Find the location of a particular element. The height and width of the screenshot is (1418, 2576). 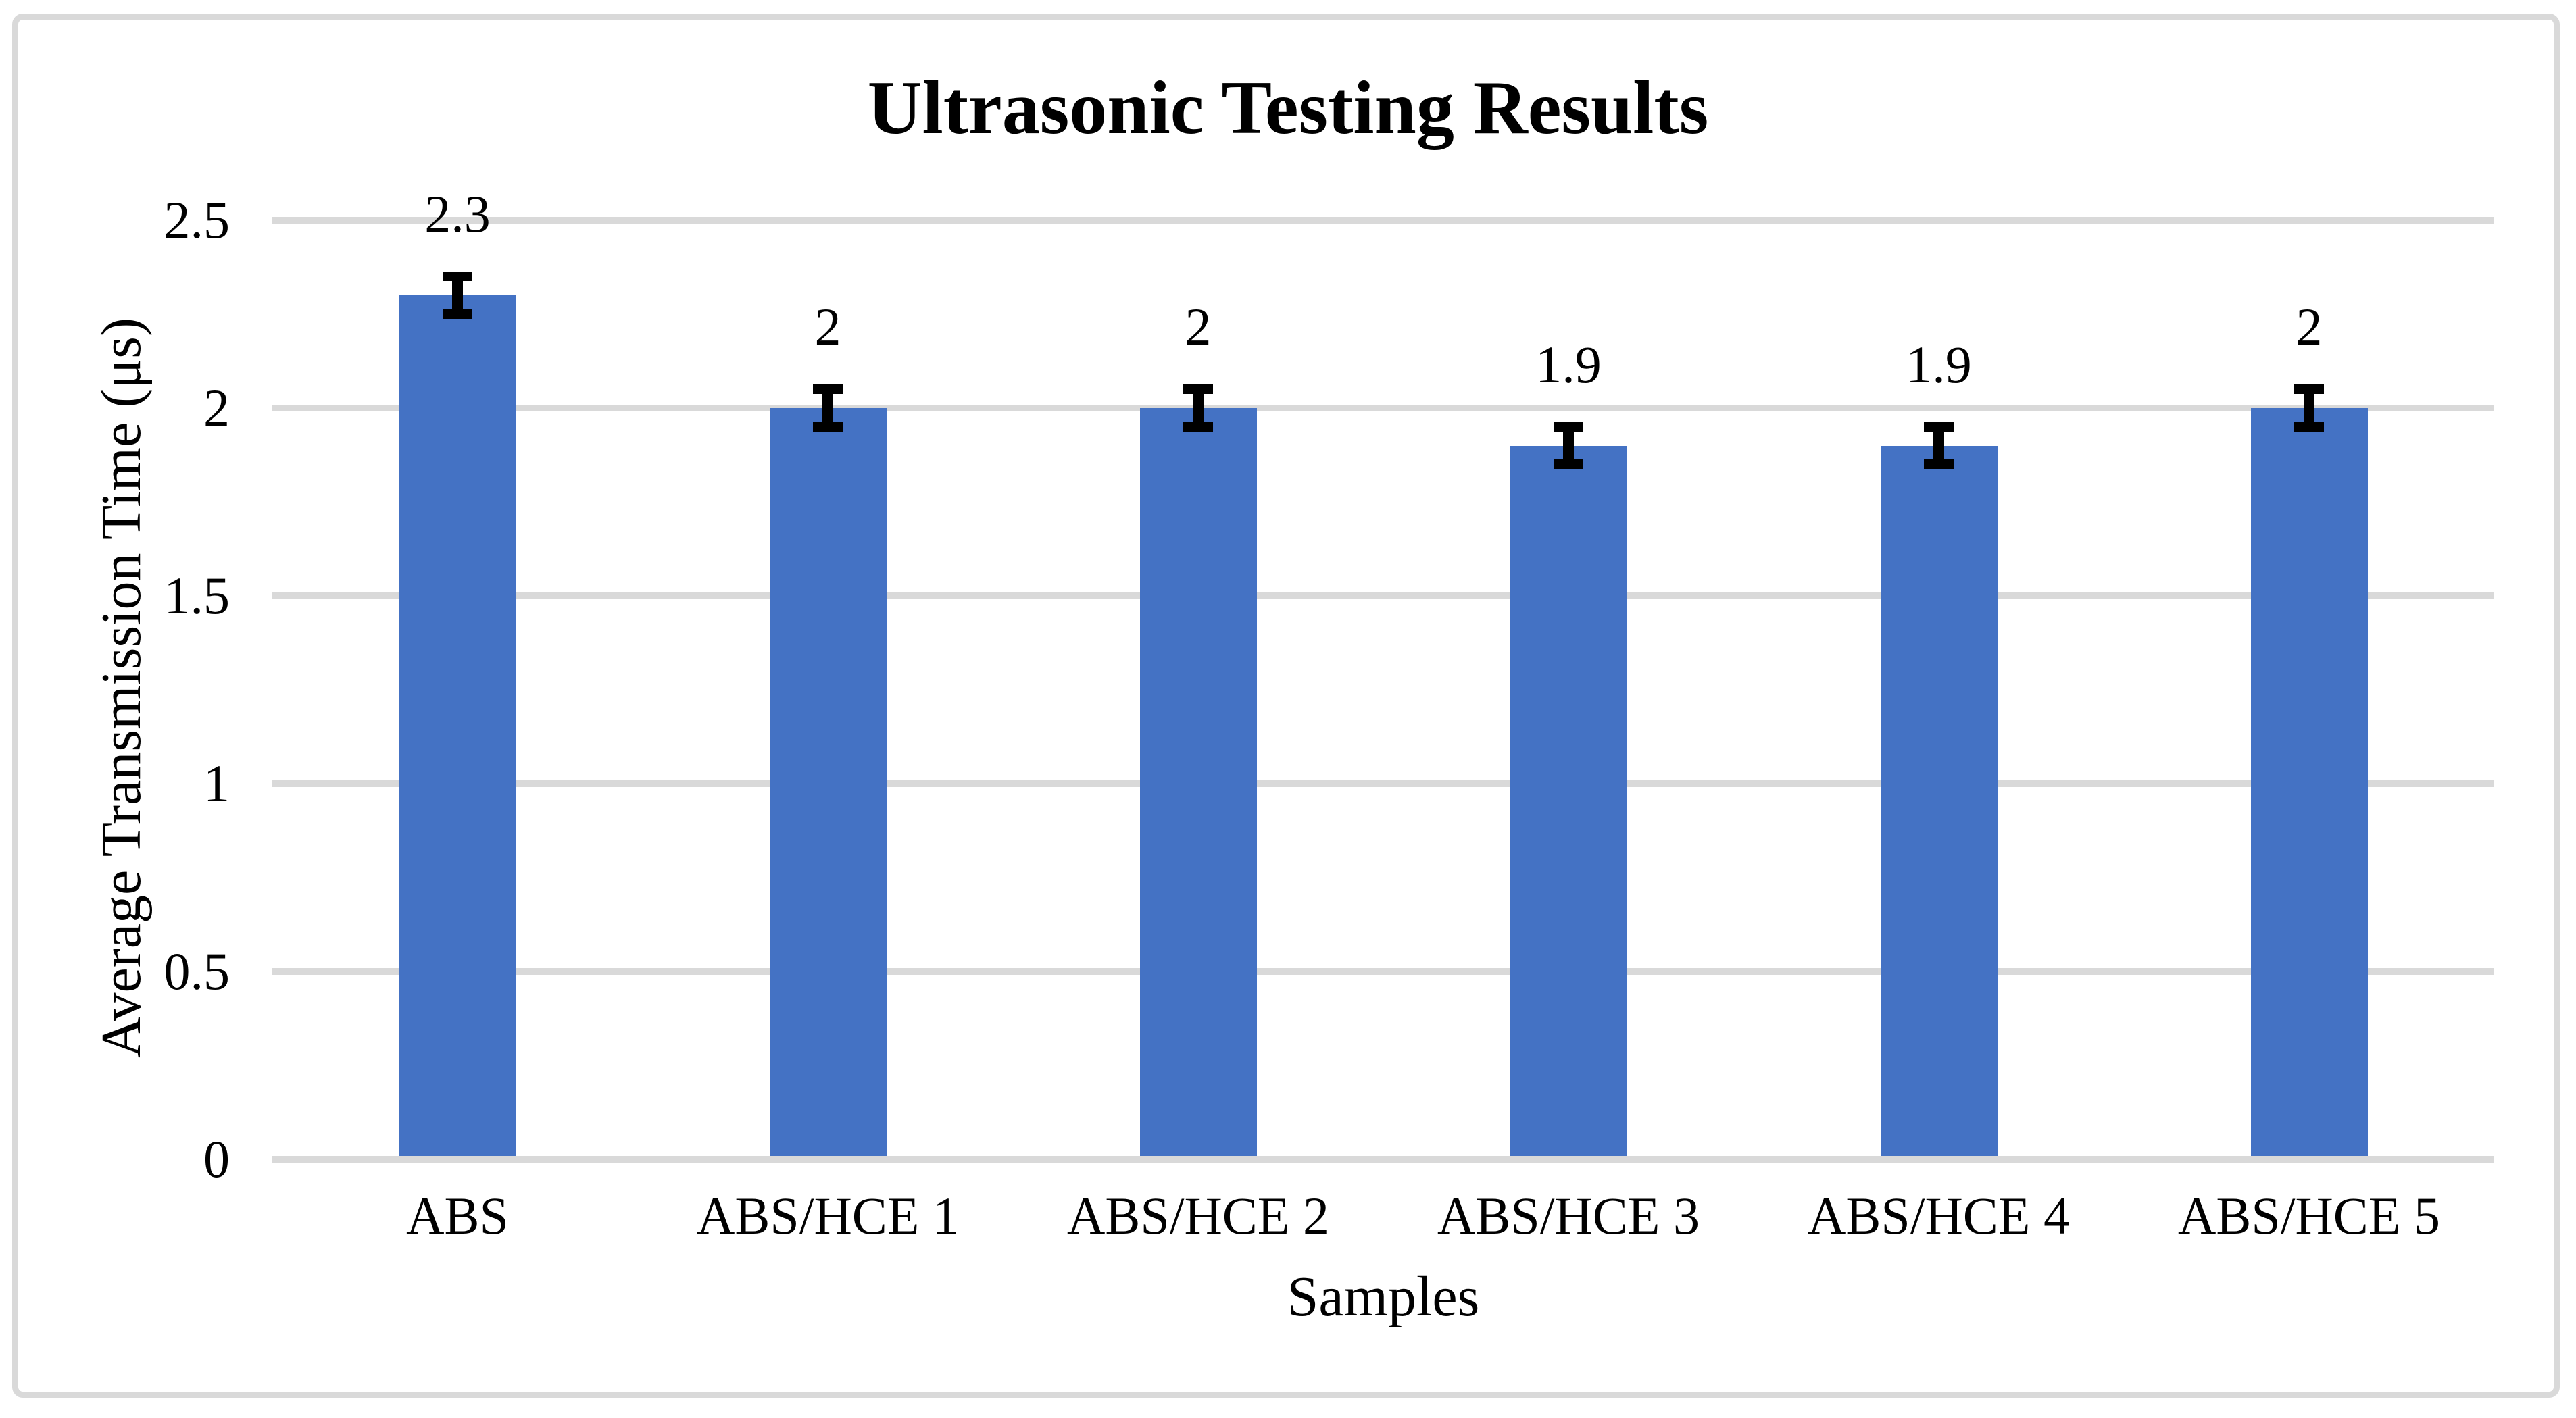

bar-ABS/HCE 5 is located at coordinates (2309, 782).